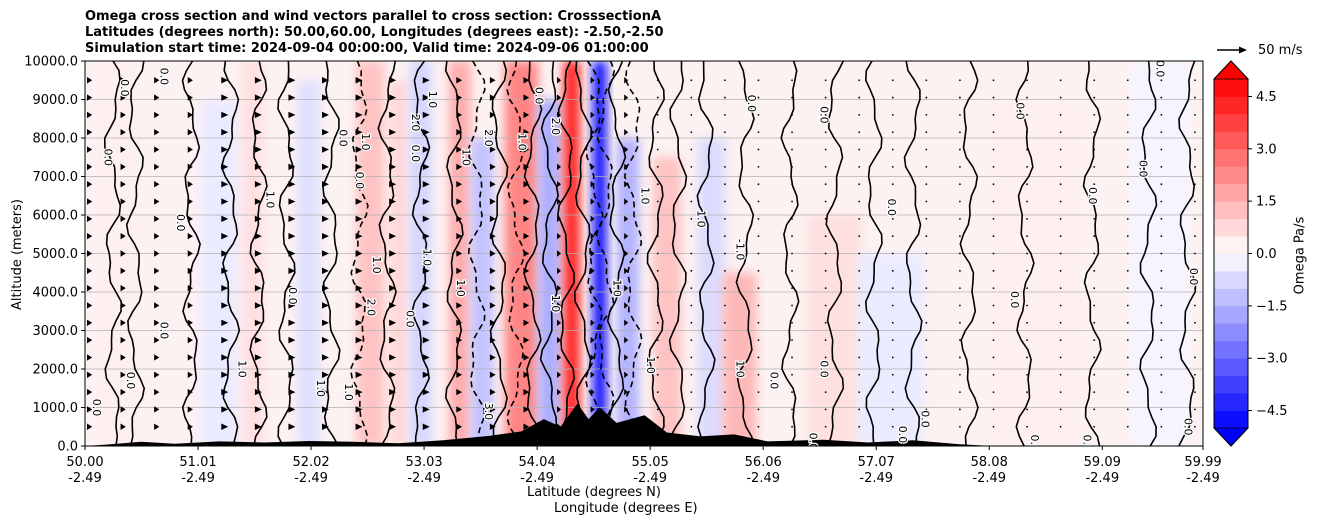 The width and height of the screenshot is (1320, 526). Describe the element at coordinates (876, 462) in the screenshot. I see `x-tick-lat-7: 57.07` at that location.